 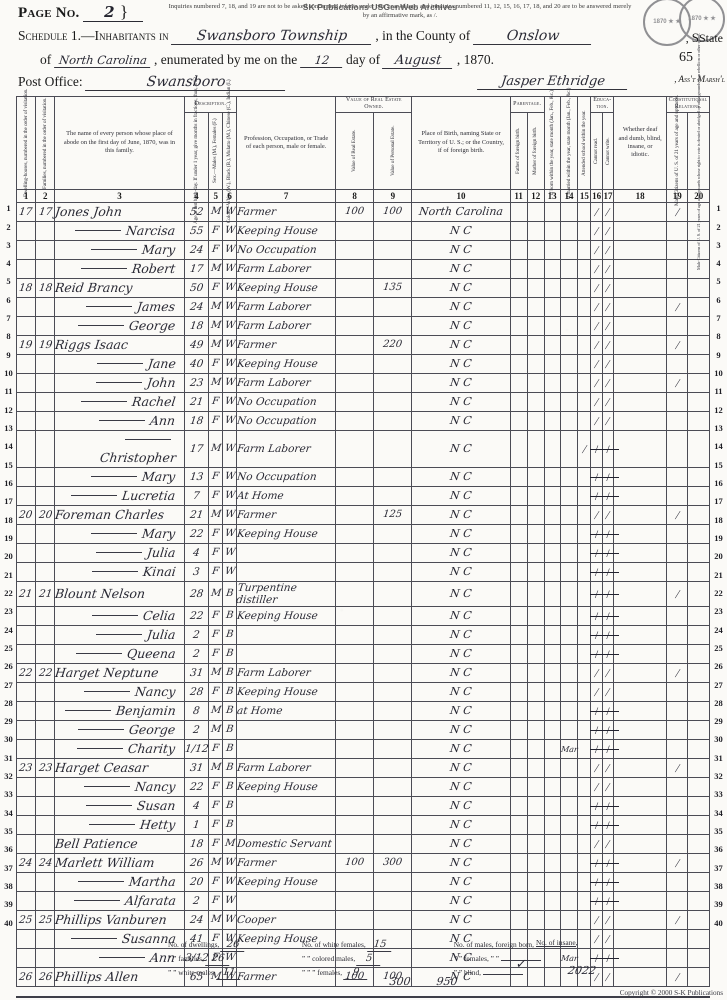 What do you see at coordinates (26, 976) in the screenshot?
I see `cell-dwelling-number: 26` at bounding box center [26, 976].